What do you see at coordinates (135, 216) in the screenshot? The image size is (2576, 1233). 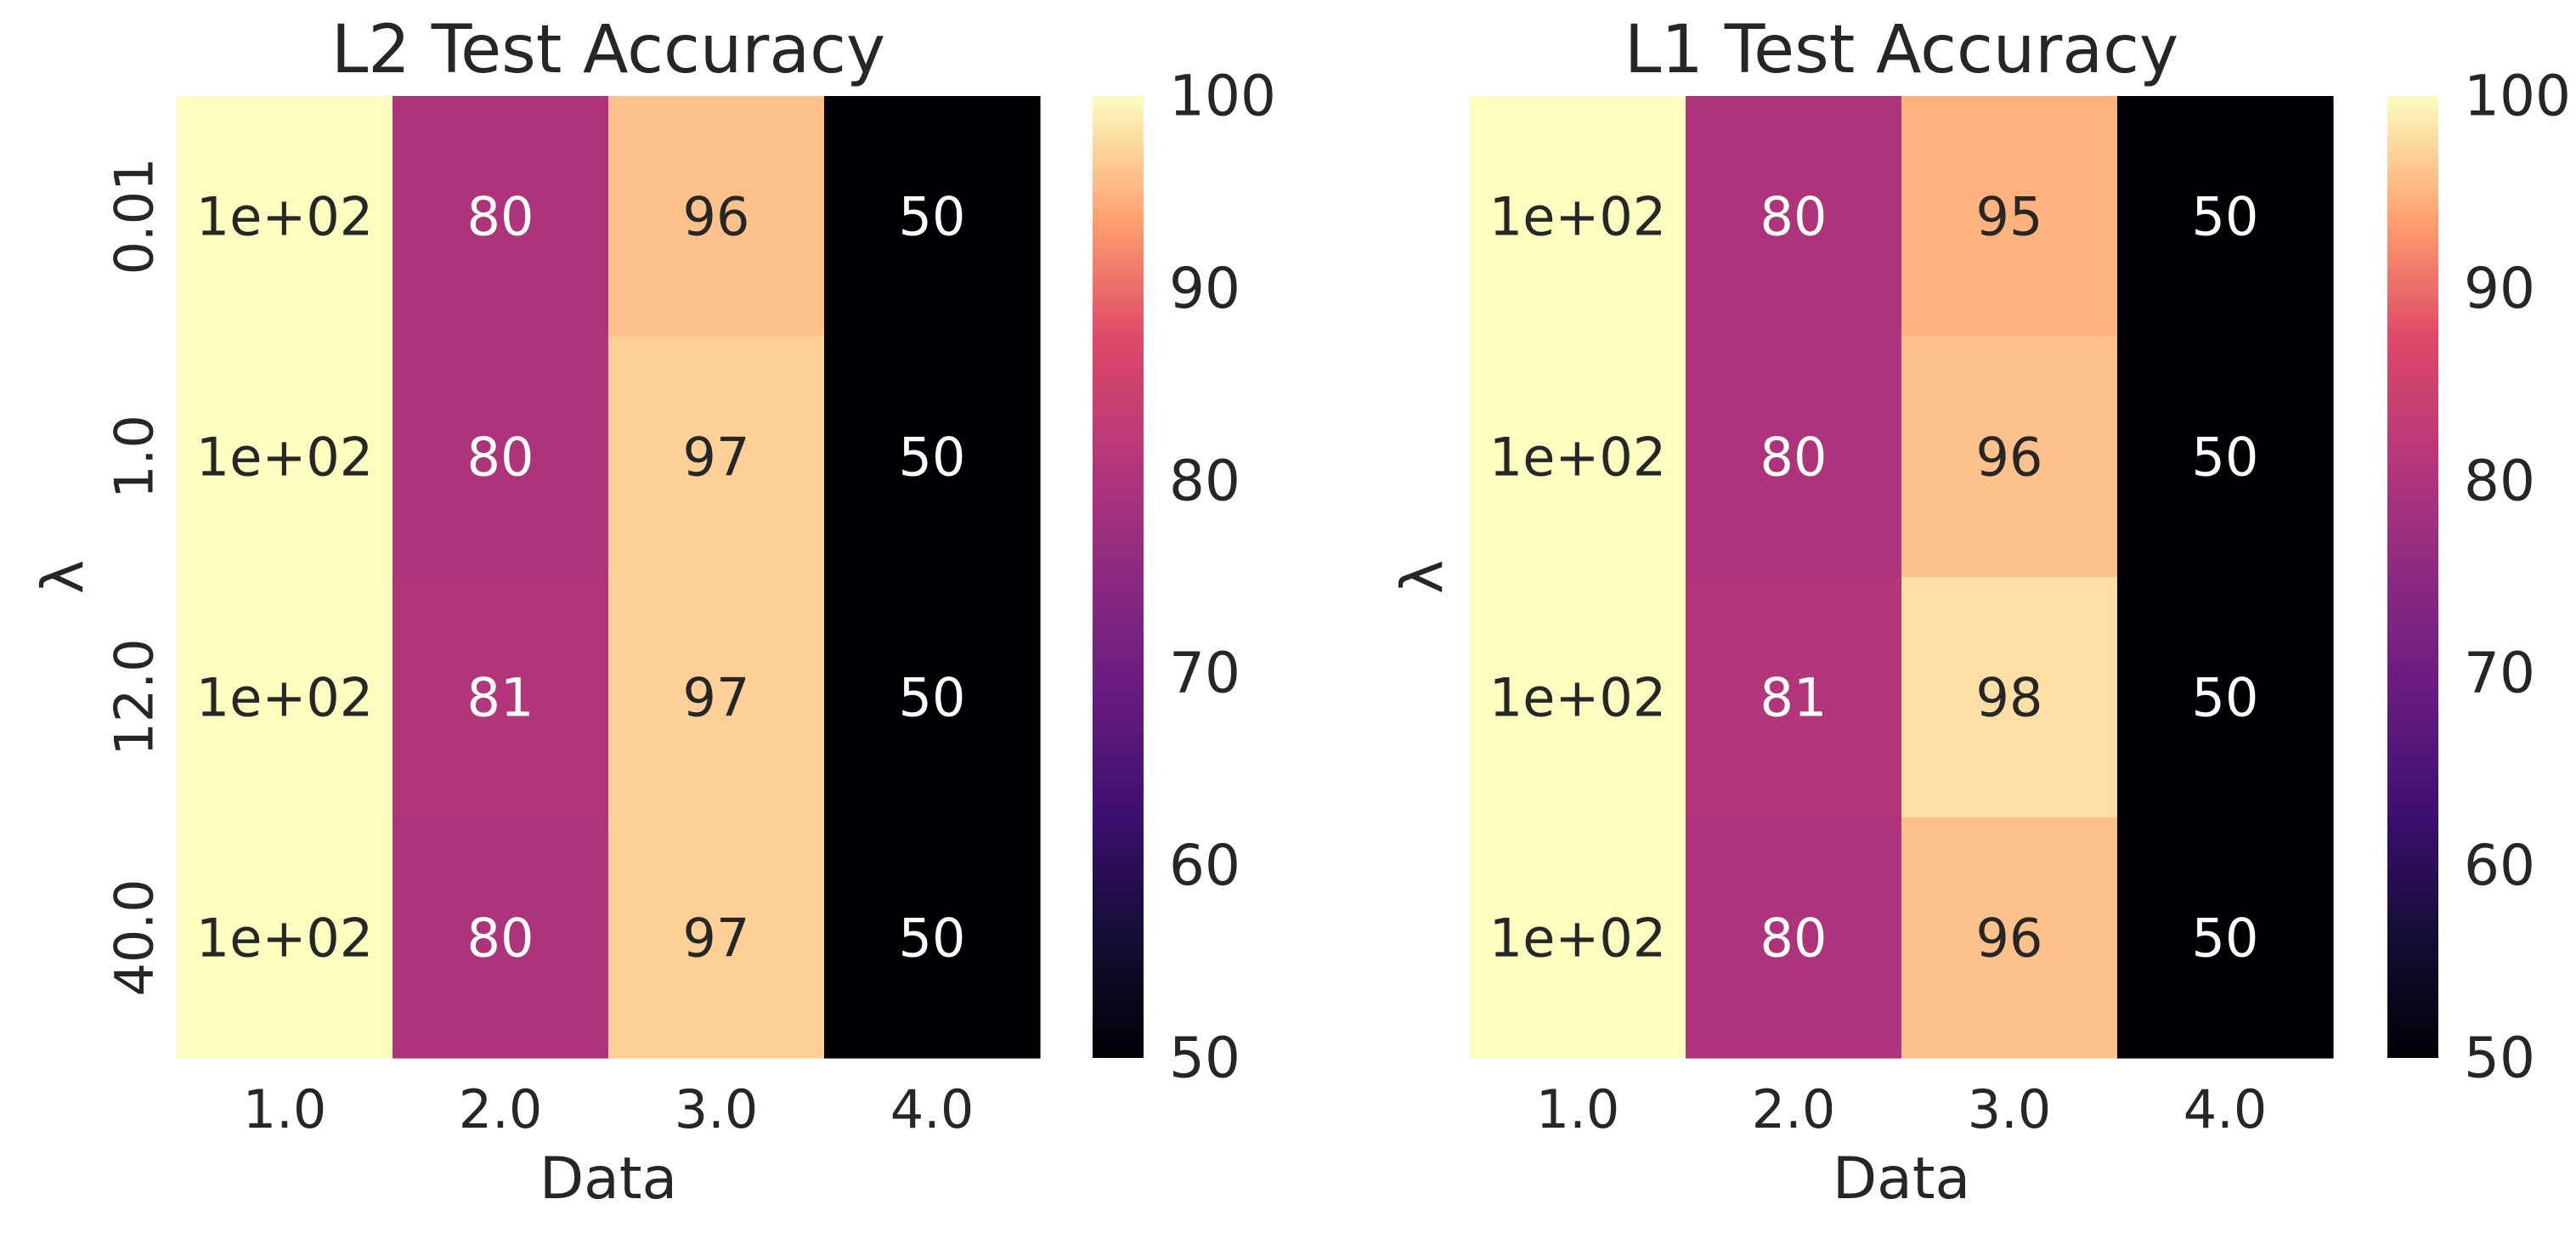 I see `y-tick-label: 0.01` at bounding box center [135, 216].